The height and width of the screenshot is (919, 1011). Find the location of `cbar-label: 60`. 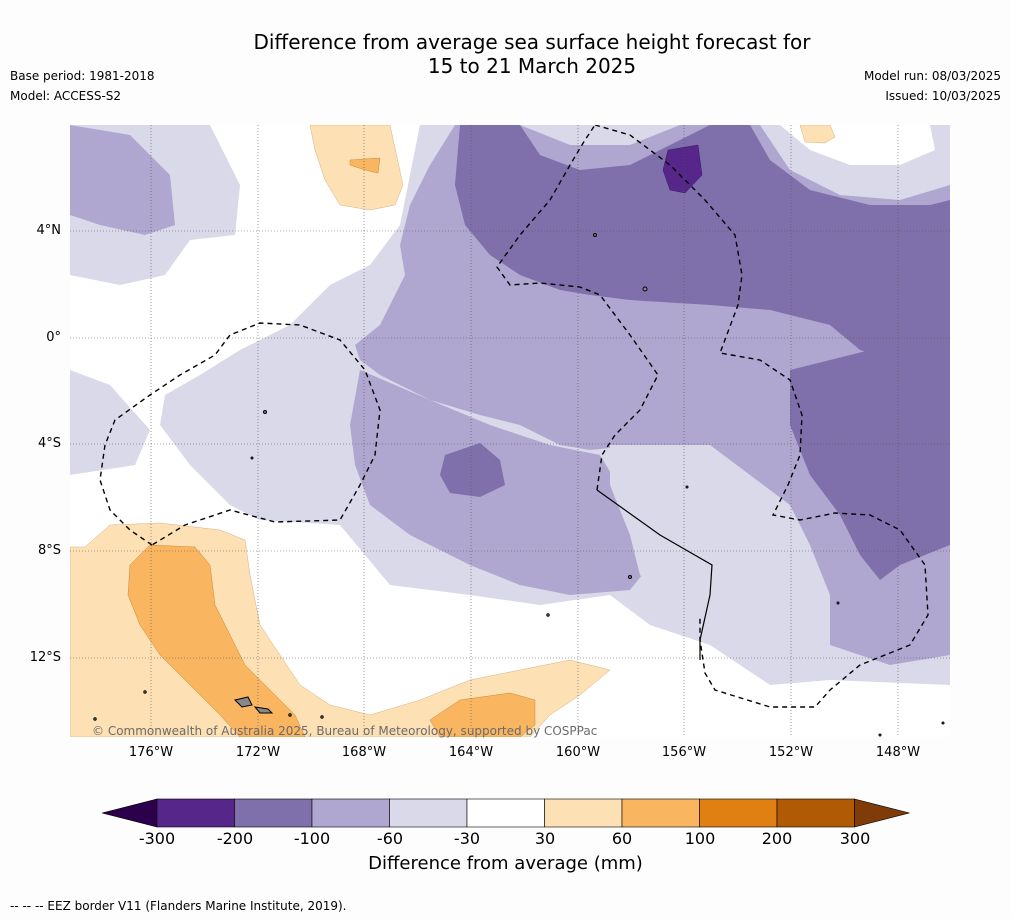

cbar-label: 60 is located at coordinates (622, 838).